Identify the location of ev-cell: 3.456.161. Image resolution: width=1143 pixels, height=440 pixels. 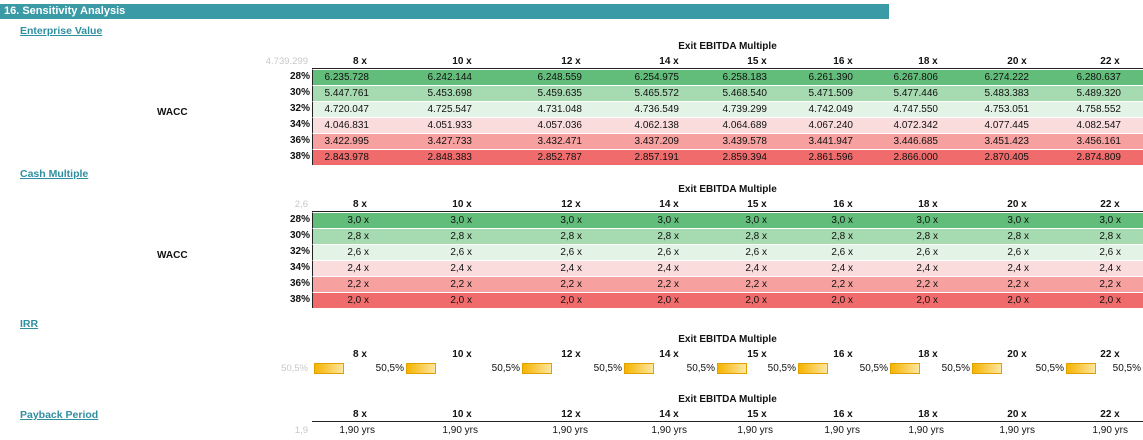
(1099, 141).